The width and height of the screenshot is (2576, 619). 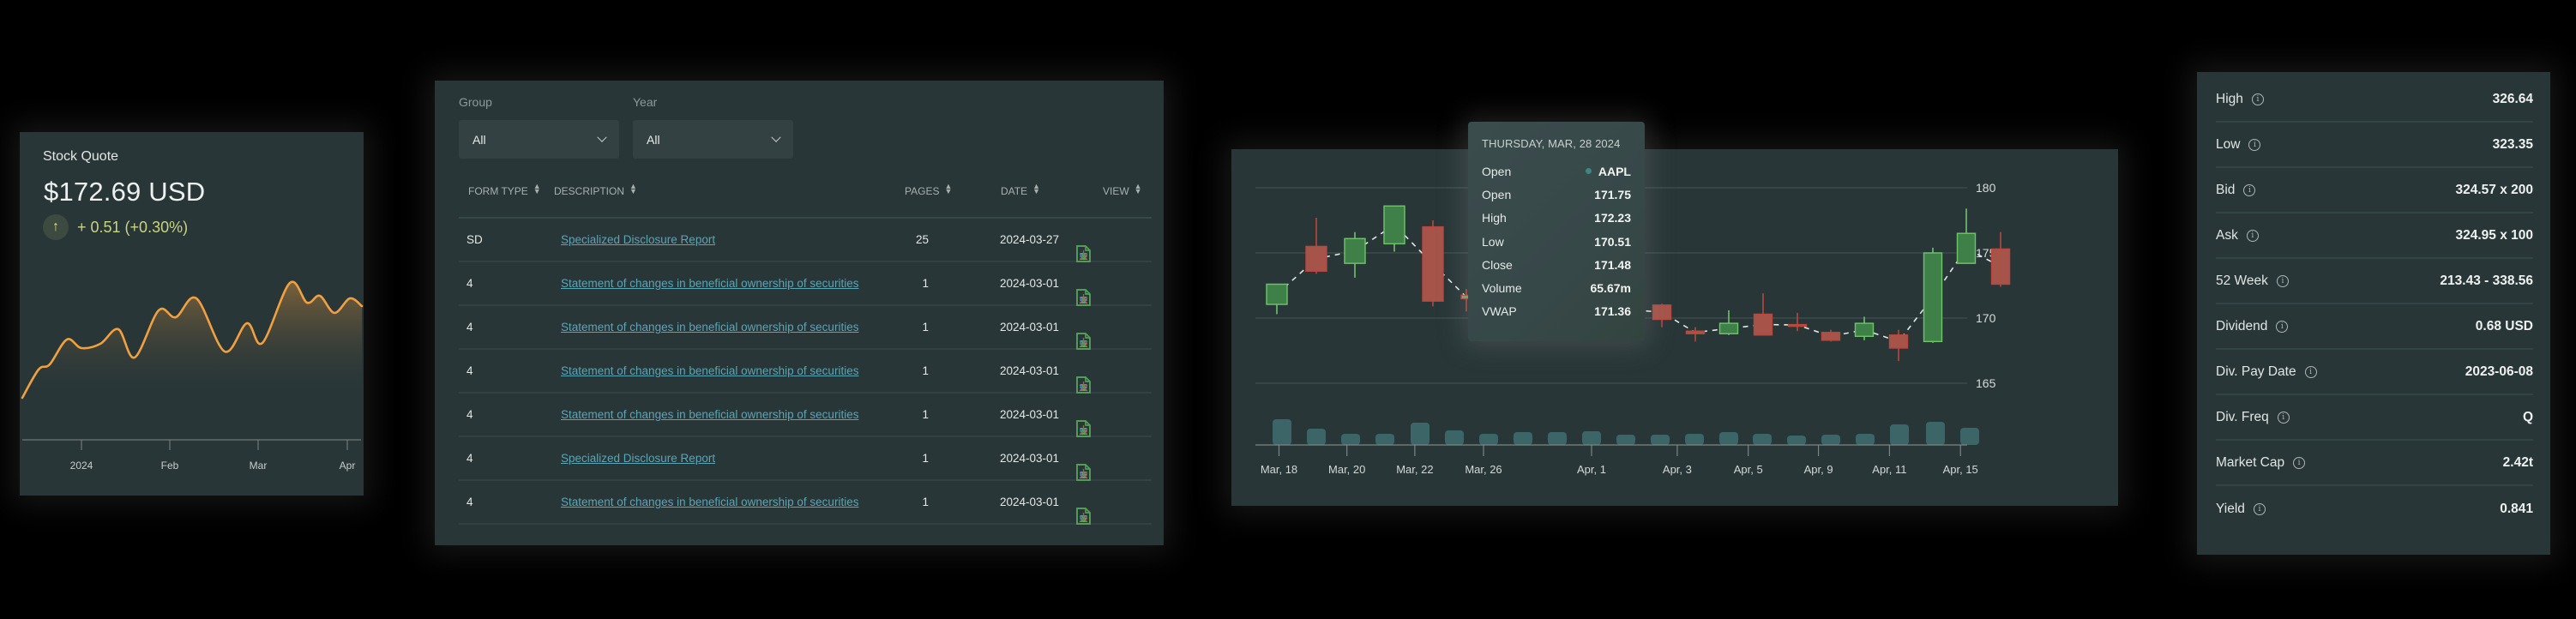 What do you see at coordinates (2237, 235) in the screenshot?
I see `stat-label: Ask i` at bounding box center [2237, 235].